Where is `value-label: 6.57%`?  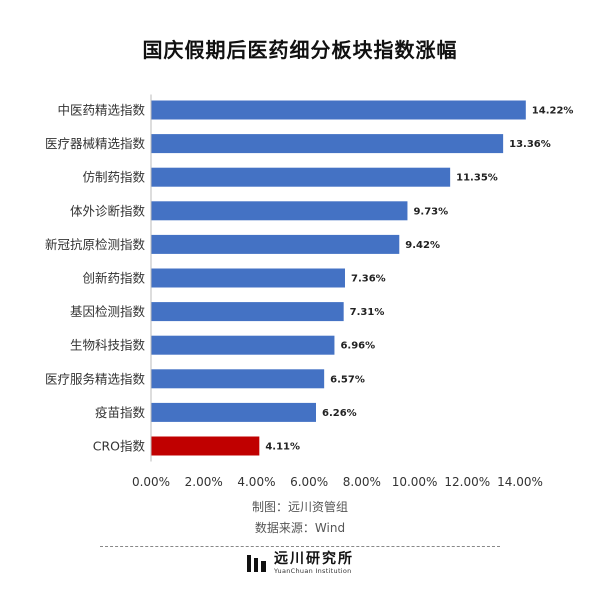
value-label: 6.57% is located at coordinates (347, 379).